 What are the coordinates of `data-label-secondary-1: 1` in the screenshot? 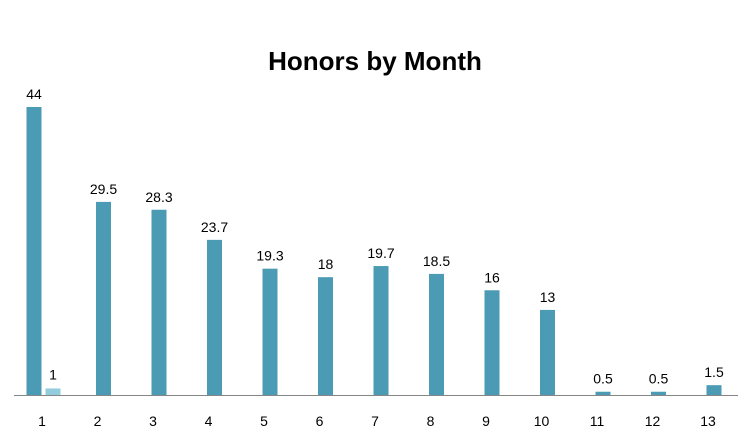 It's located at (53, 374).